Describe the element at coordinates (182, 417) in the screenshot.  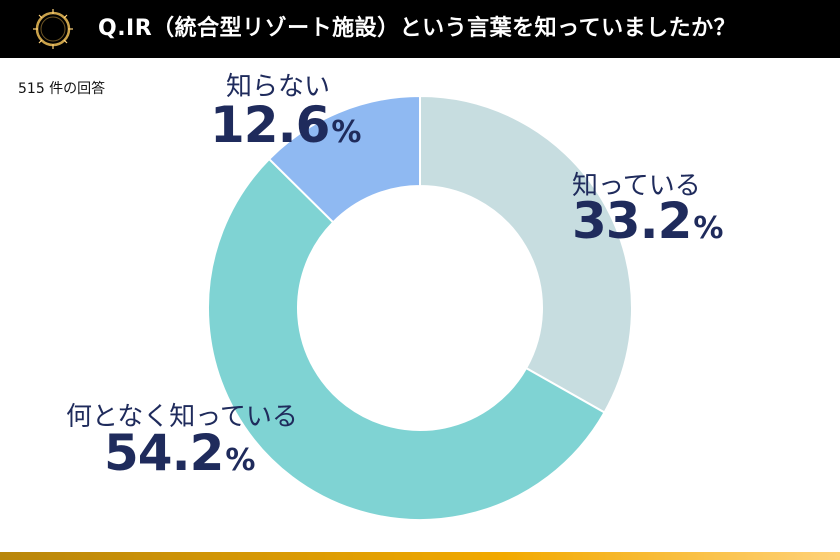
I see `slice-label-somewhat-known: 何となく知っている` at that location.